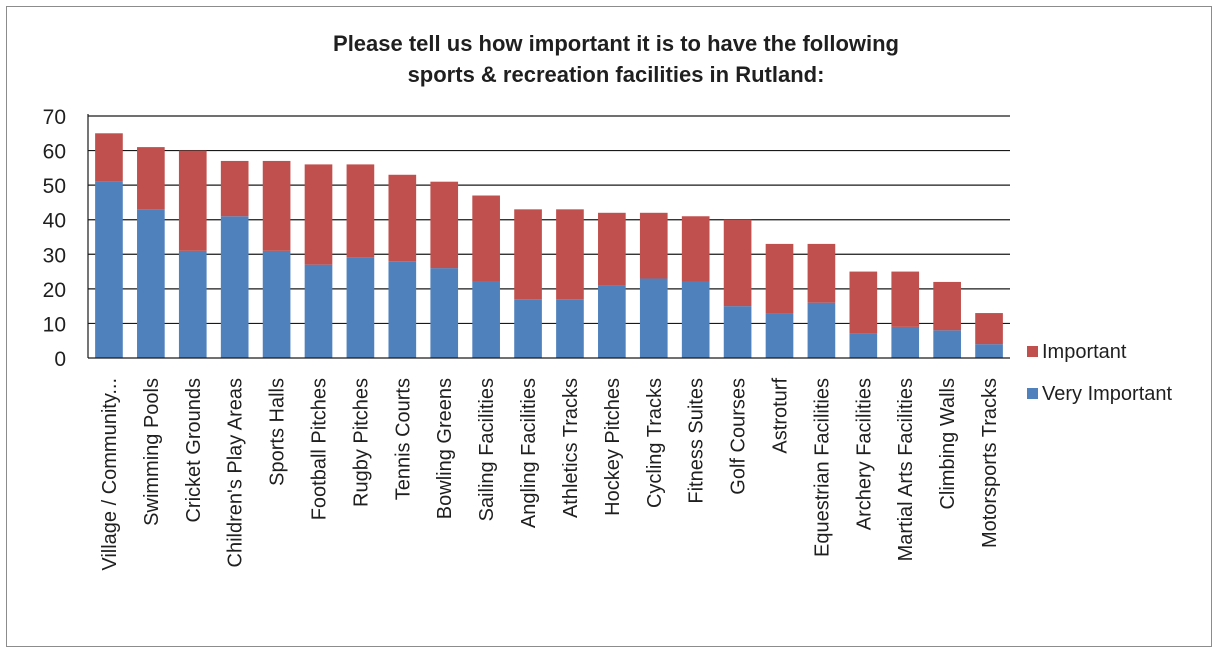  Describe the element at coordinates (781, 416) in the screenshot. I see `x-category-label: Astroturf` at that location.